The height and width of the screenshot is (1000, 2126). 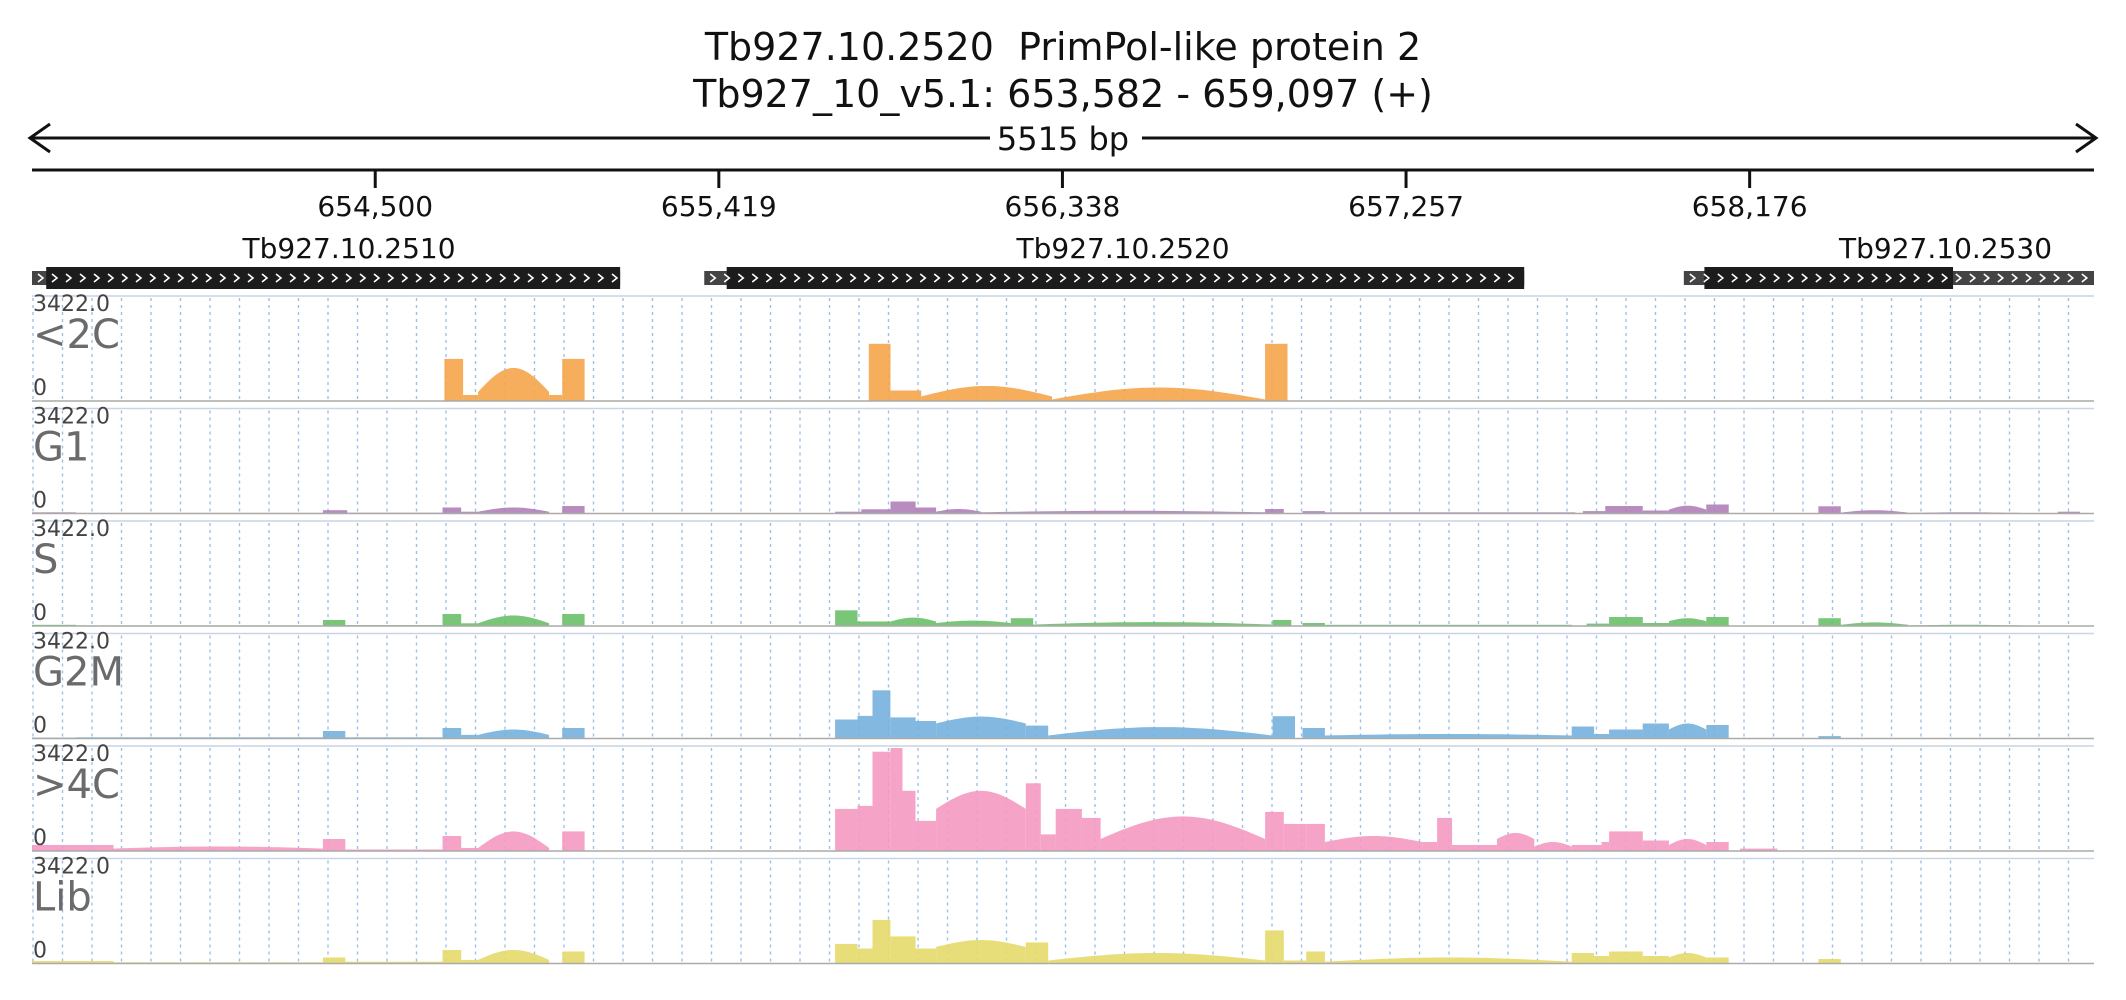 I want to click on span-arrow-left-icon, so click(x=39, y=138).